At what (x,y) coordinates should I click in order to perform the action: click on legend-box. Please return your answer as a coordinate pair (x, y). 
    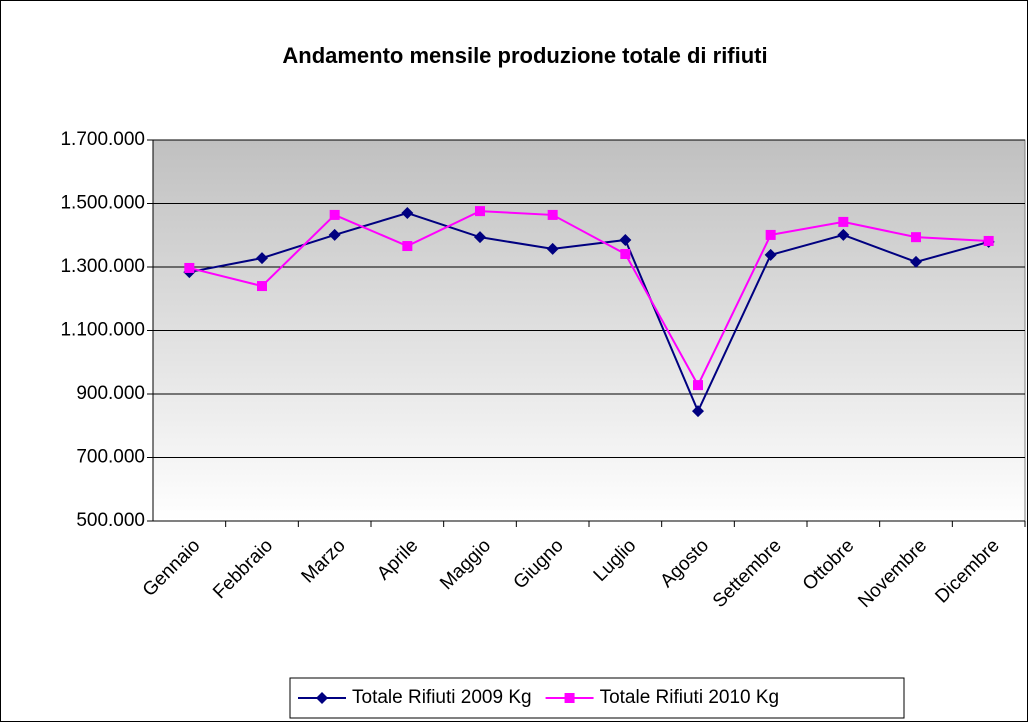
    Looking at the image, I should click on (597, 698).